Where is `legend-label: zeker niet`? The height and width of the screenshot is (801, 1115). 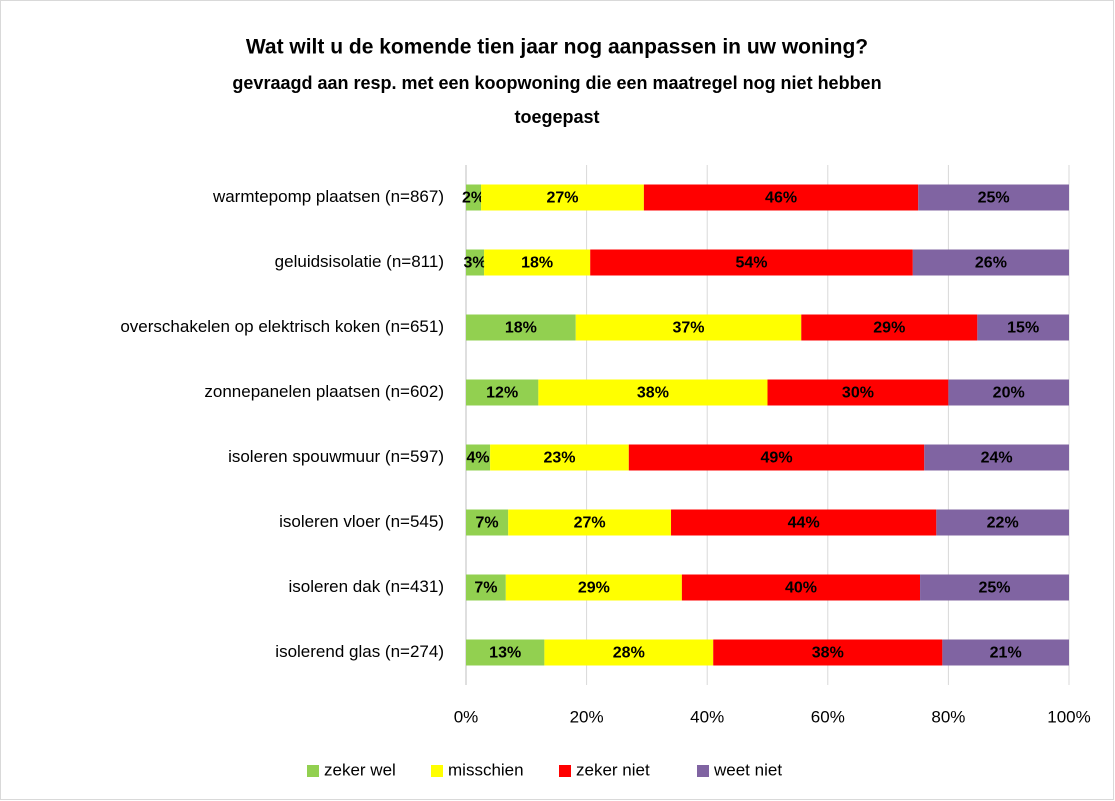
legend-label: zeker niet is located at coordinates (613, 769).